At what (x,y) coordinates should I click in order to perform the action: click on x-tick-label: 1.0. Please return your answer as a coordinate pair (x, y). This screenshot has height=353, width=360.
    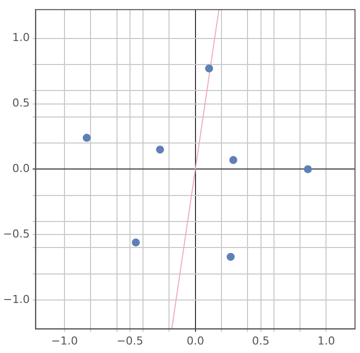
    Looking at the image, I should click on (326, 341).